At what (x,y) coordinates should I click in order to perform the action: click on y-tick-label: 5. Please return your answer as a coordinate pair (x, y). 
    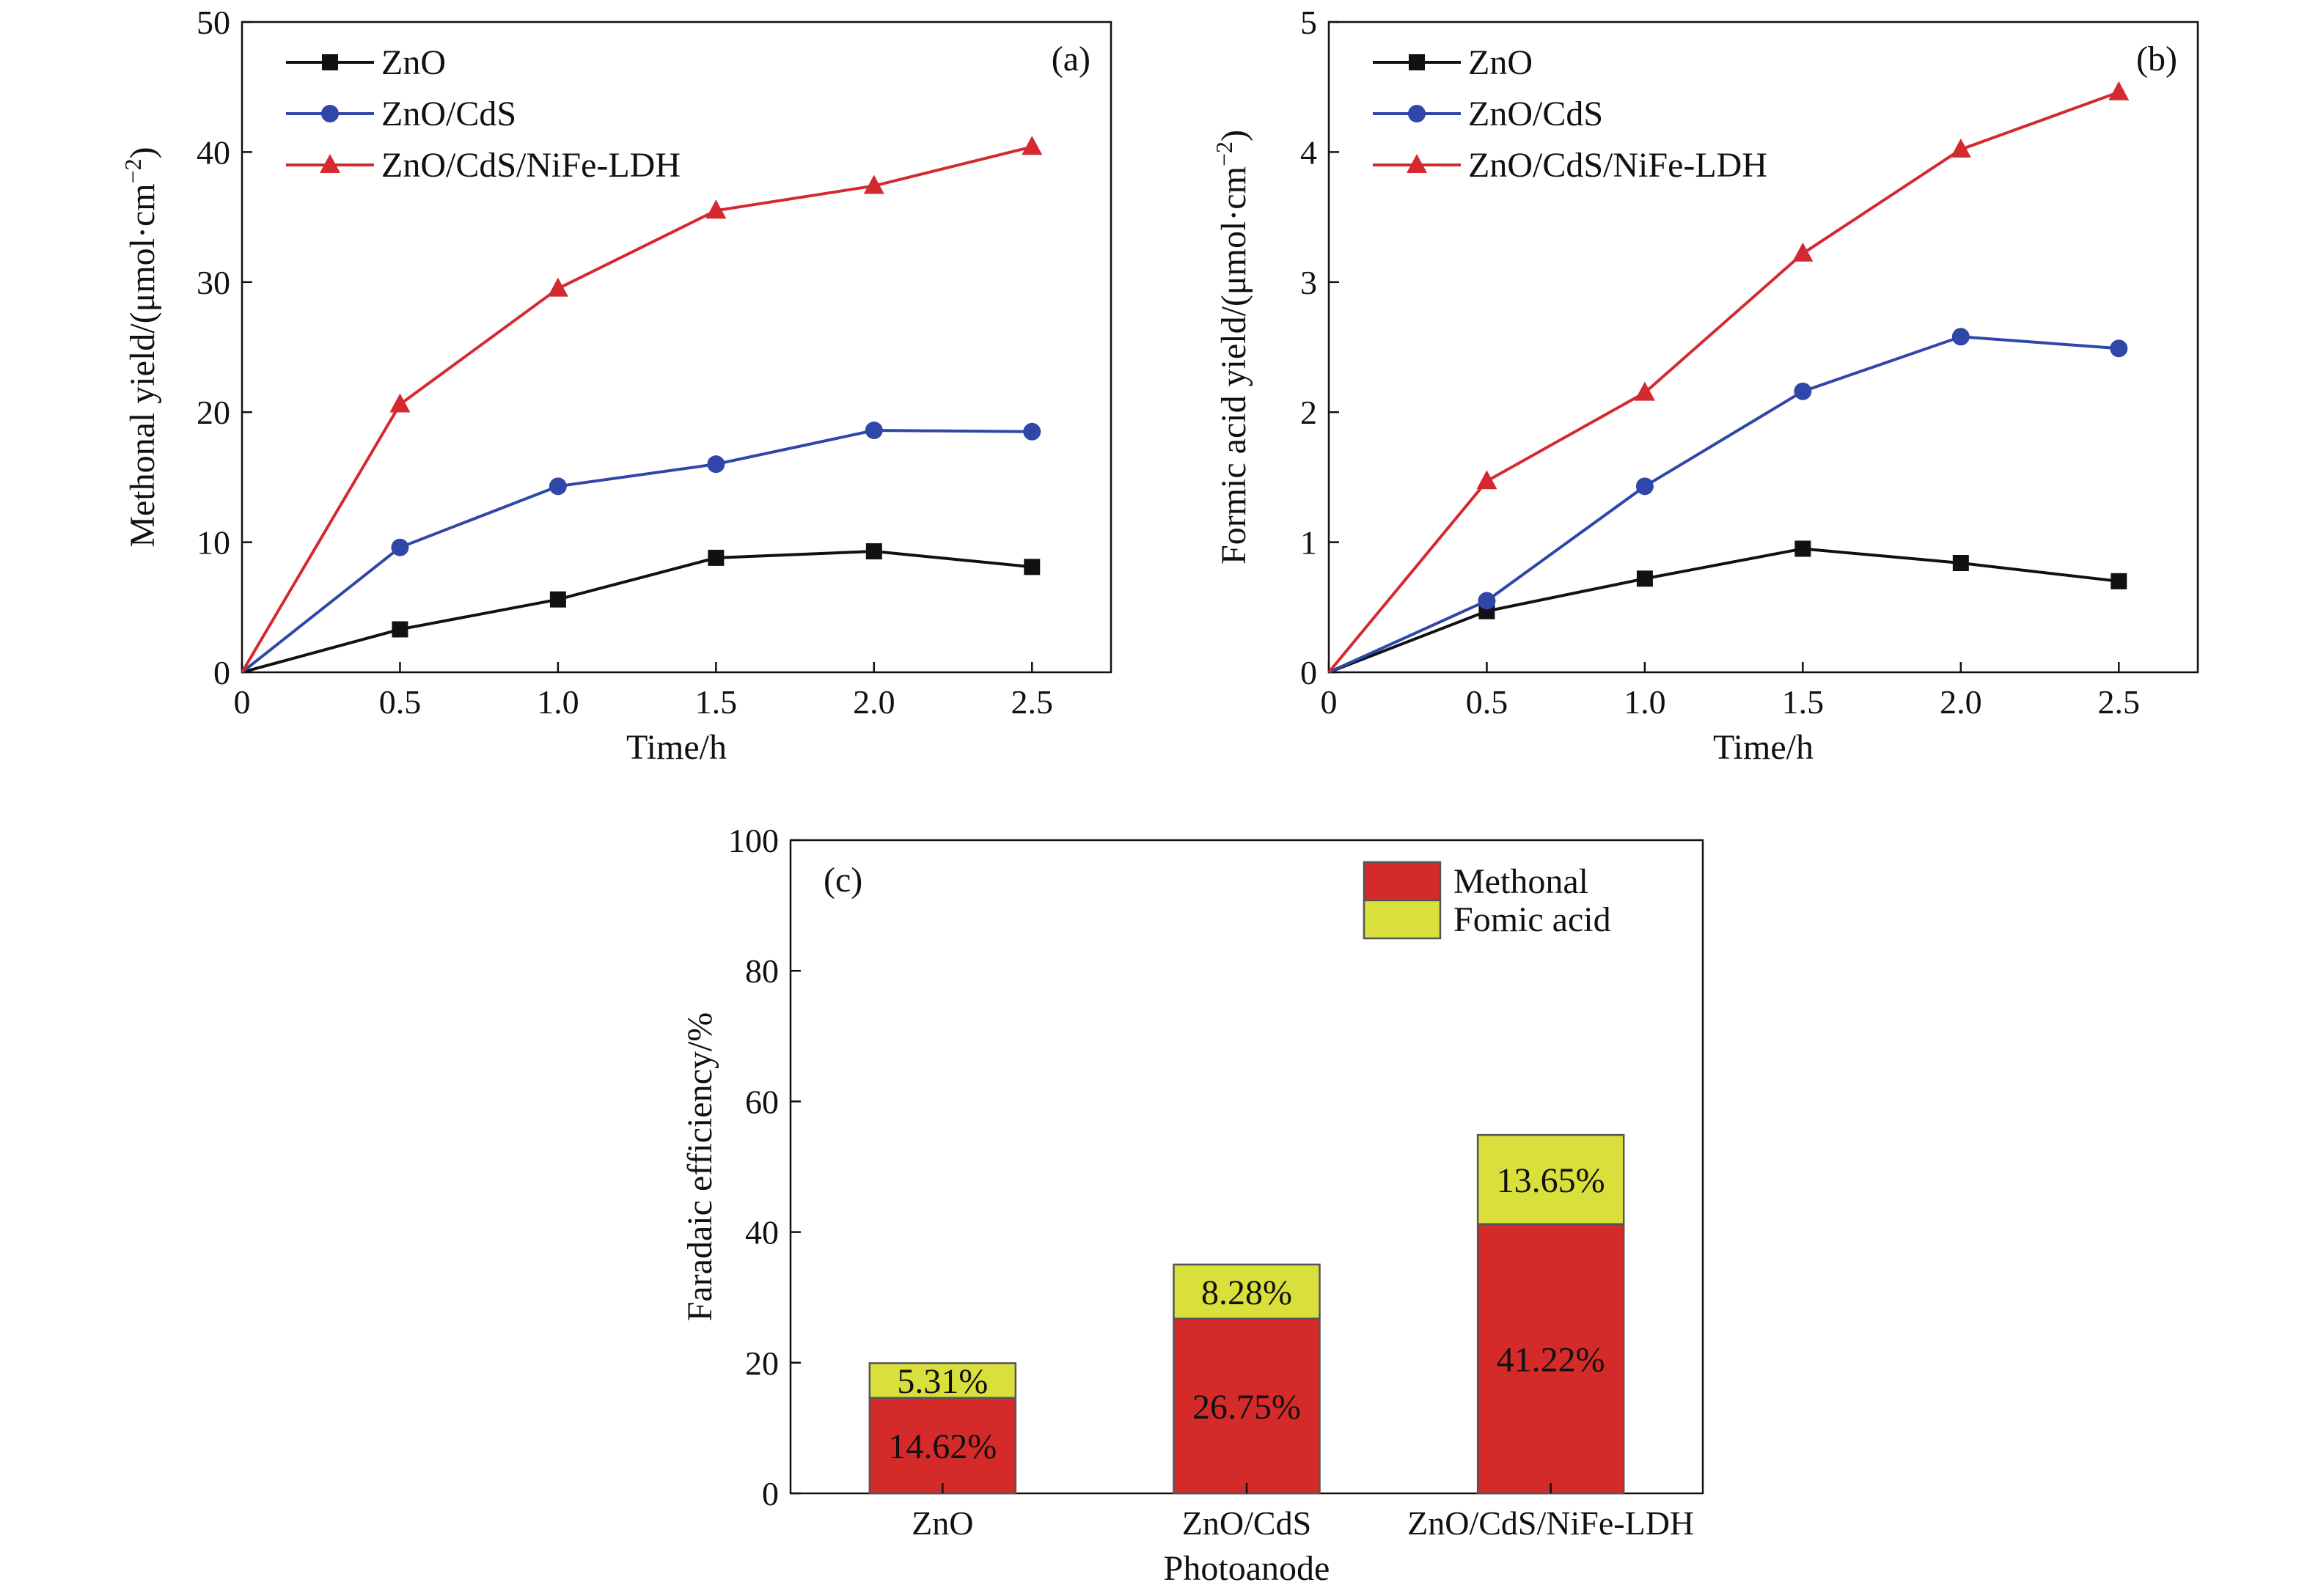
    Looking at the image, I should click on (1308, 22).